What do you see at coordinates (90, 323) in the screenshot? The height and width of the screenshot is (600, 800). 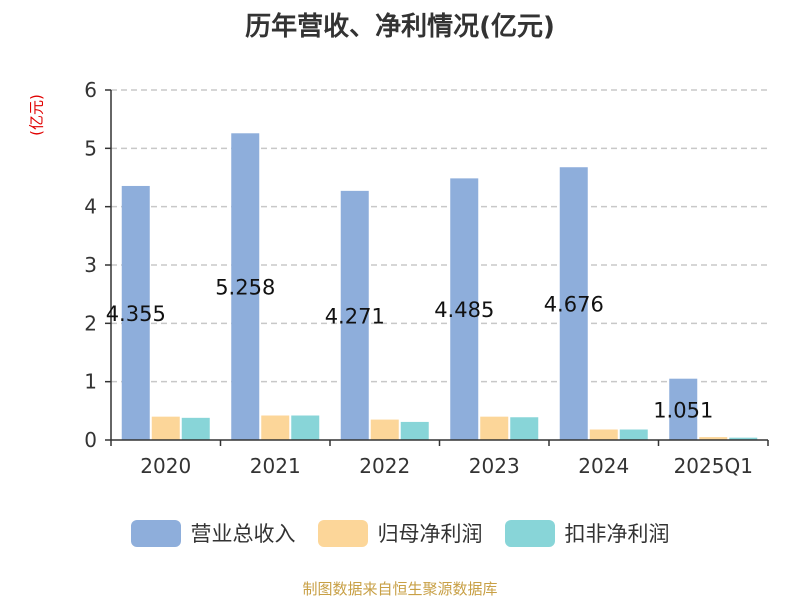 I see `y-tick-label: 2` at bounding box center [90, 323].